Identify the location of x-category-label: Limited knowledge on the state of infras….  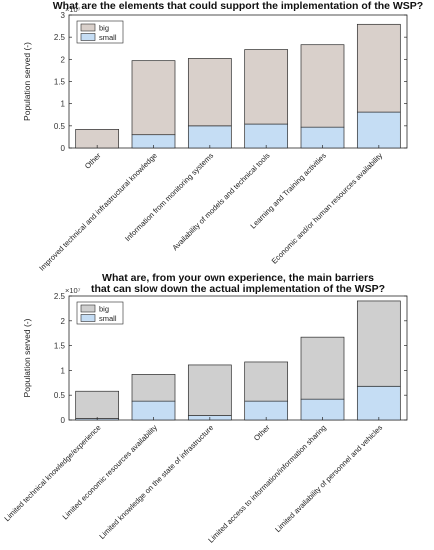
(156, 482).